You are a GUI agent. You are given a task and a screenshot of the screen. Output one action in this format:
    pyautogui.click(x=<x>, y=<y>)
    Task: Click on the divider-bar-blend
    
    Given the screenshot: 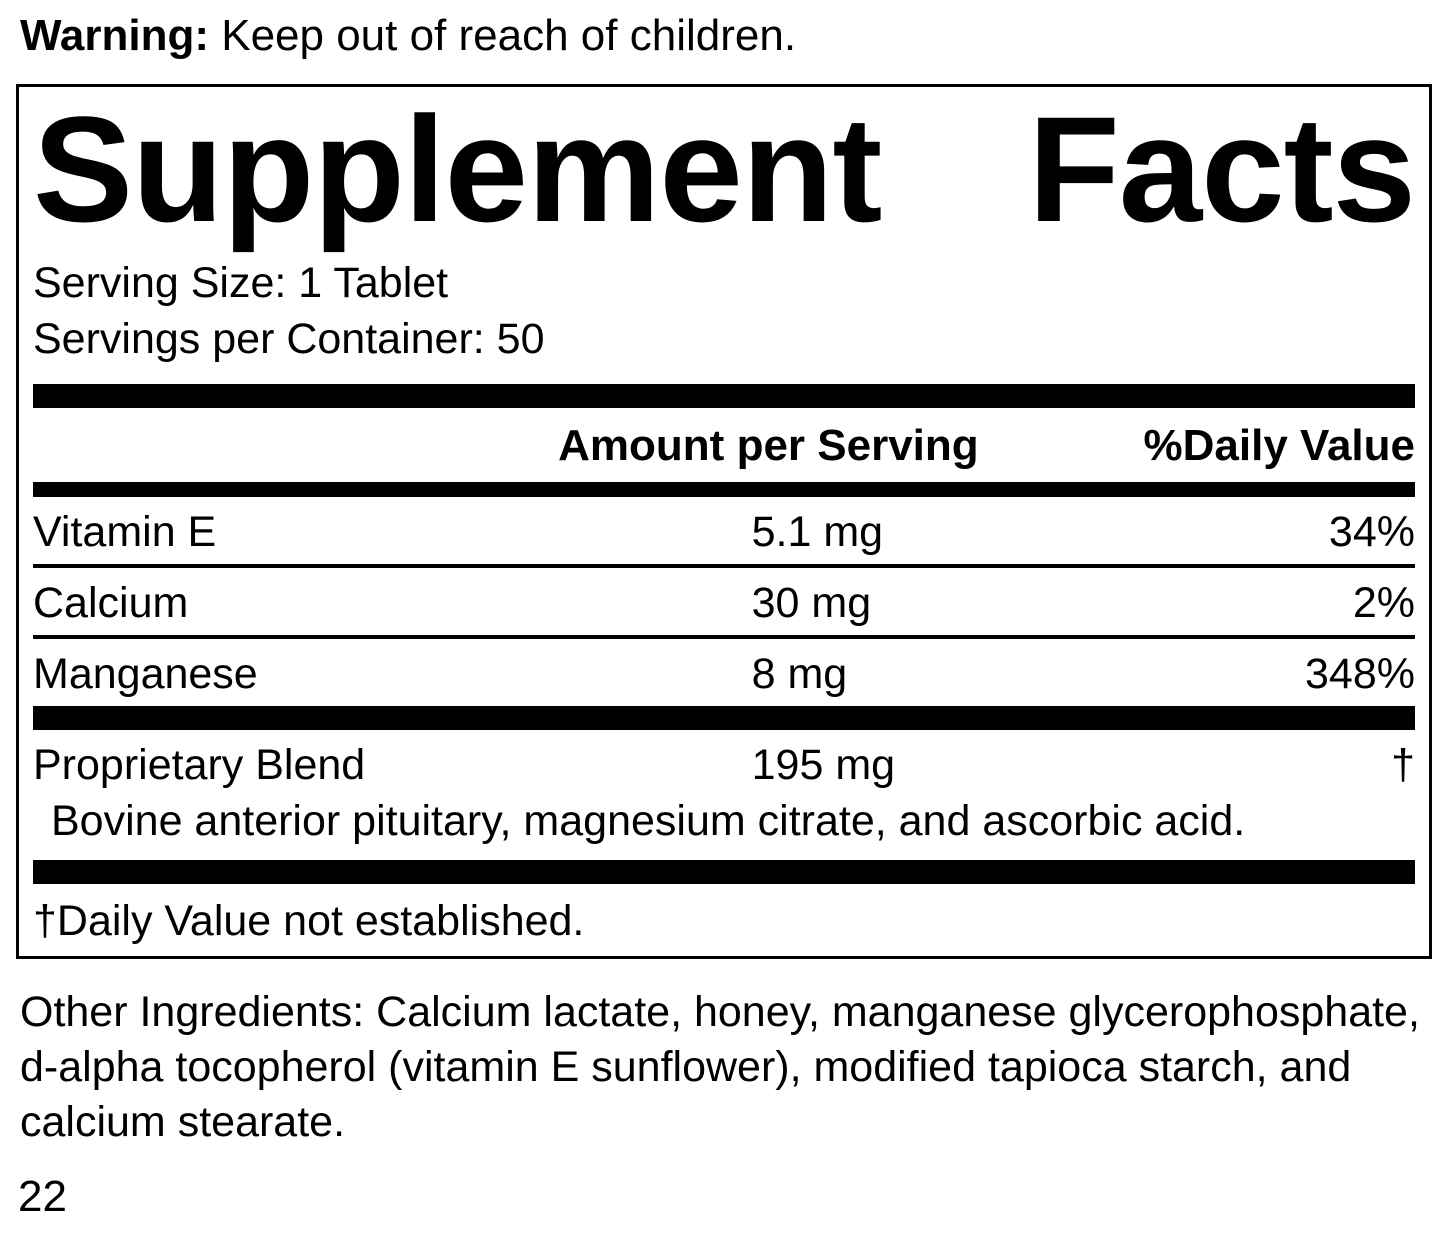 What is the action you would take?
    pyautogui.click(x=724, y=718)
    